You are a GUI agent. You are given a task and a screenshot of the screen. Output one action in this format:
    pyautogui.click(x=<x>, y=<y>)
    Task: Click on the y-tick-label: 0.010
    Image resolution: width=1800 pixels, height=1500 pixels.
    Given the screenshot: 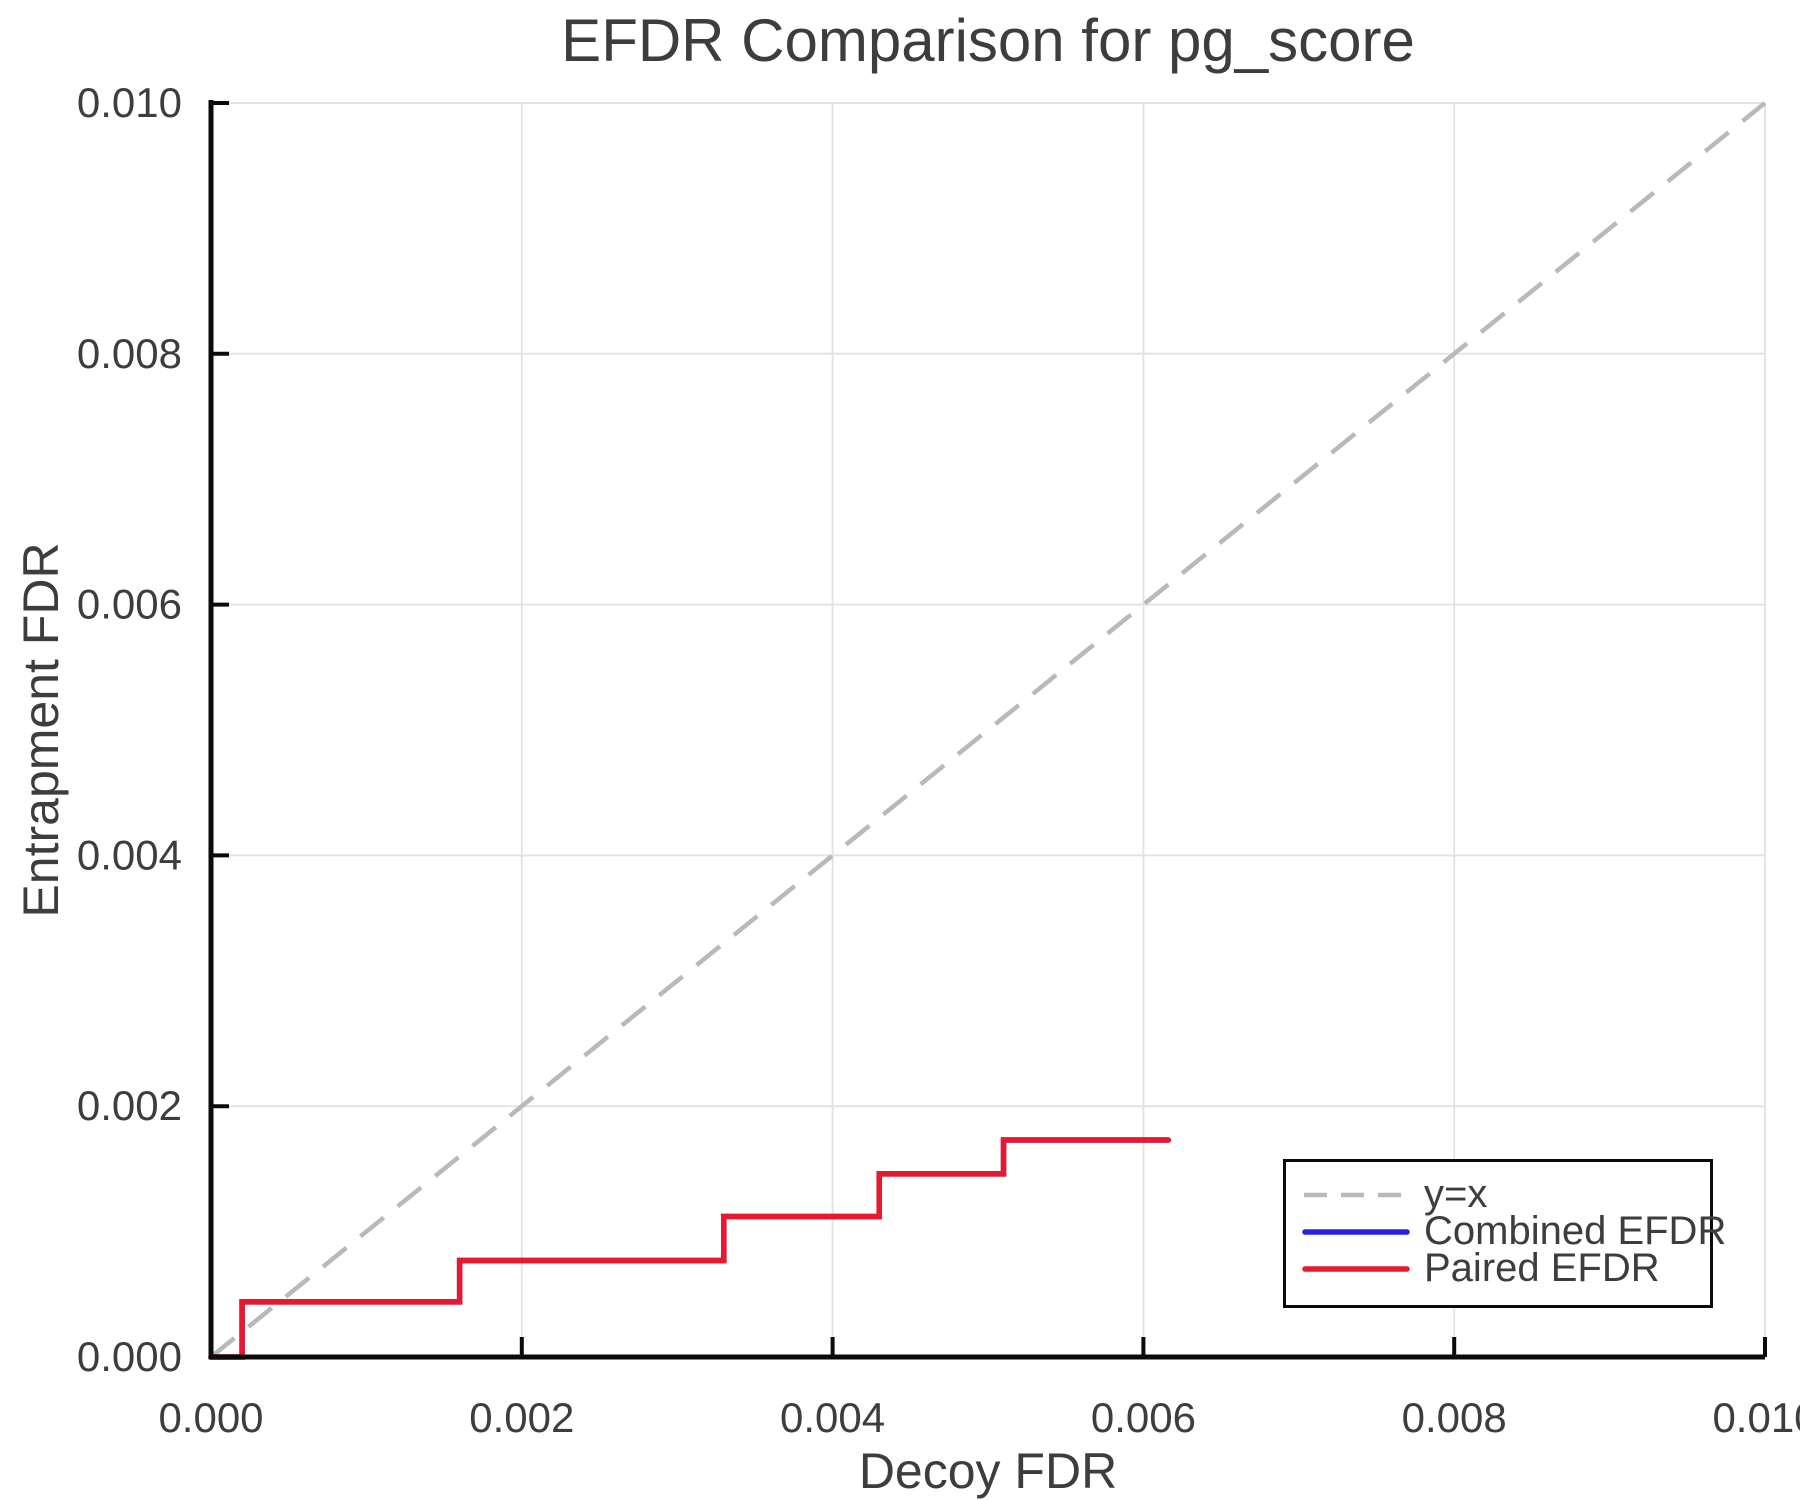 What is the action you would take?
    pyautogui.click(x=129, y=102)
    